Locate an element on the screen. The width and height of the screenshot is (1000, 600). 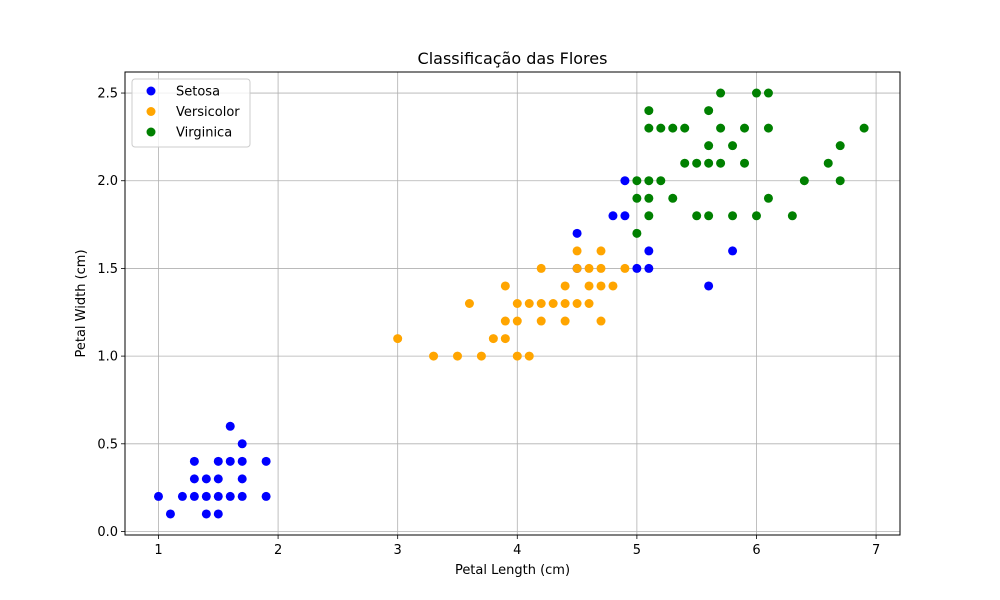
x-tick-label: 5 is located at coordinates (637, 550).